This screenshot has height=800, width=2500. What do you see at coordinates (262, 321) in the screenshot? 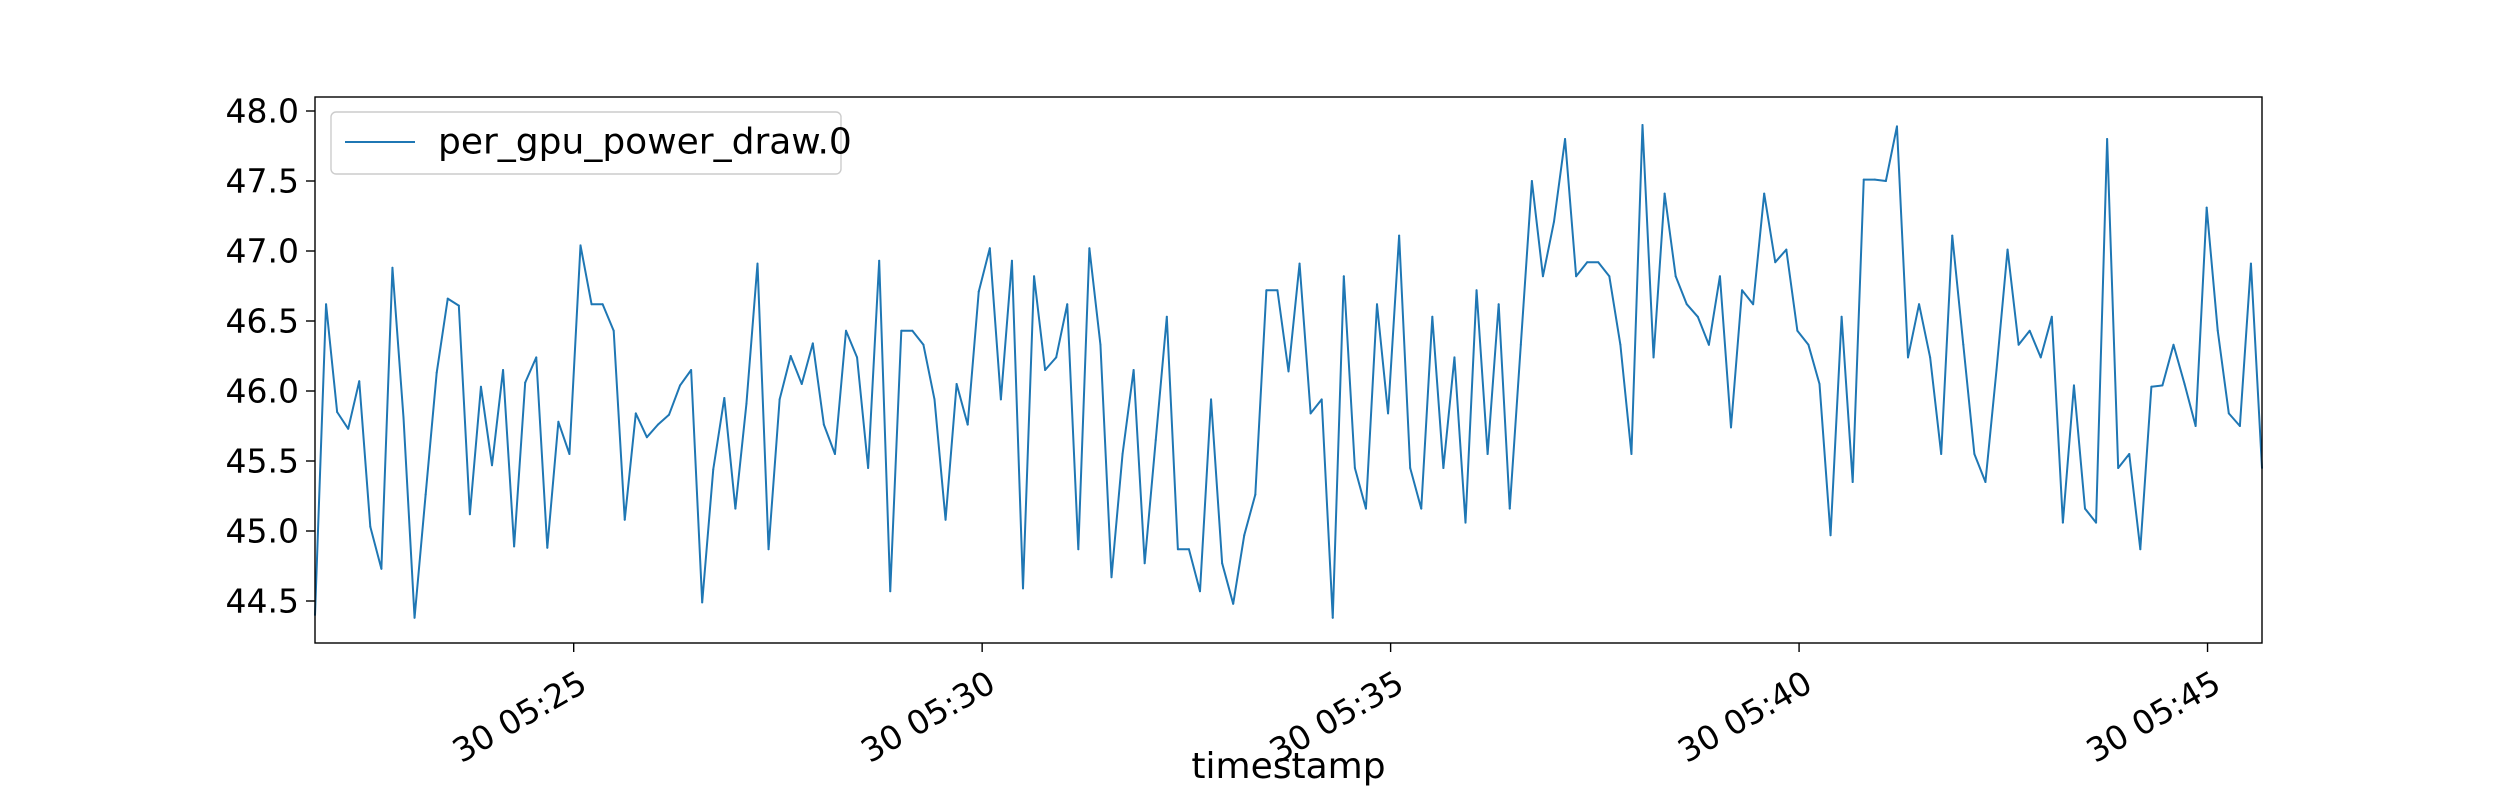
I see `y-tick-label: 46.5` at bounding box center [262, 321].